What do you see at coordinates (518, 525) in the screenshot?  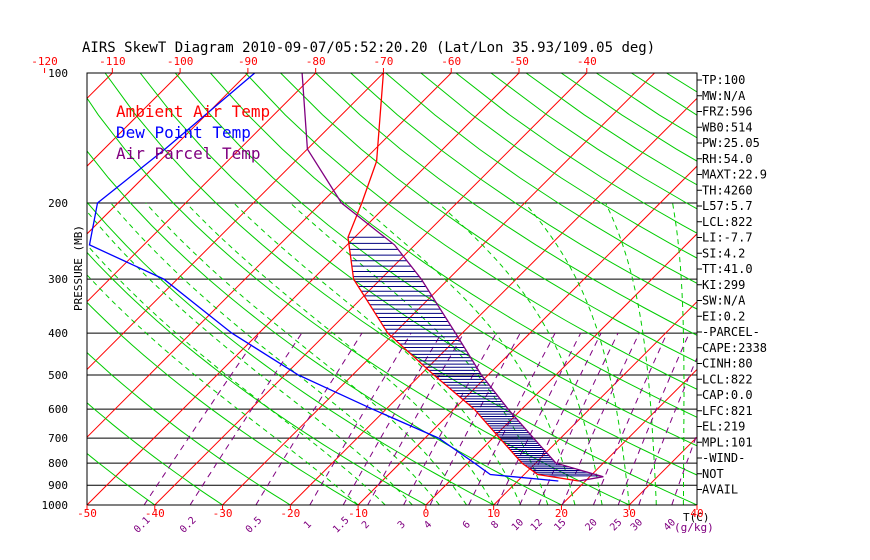 I see `mixing-ratio-tick-label: 10` at bounding box center [518, 525].